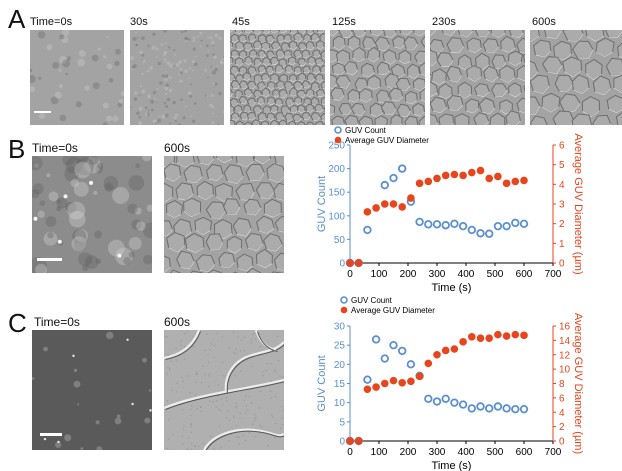 The image size is (622, 471). What do you see at coordinates (17, 19) in the screenshot?
I see `panel-letter-a: A` at bounding box center [17, 19].